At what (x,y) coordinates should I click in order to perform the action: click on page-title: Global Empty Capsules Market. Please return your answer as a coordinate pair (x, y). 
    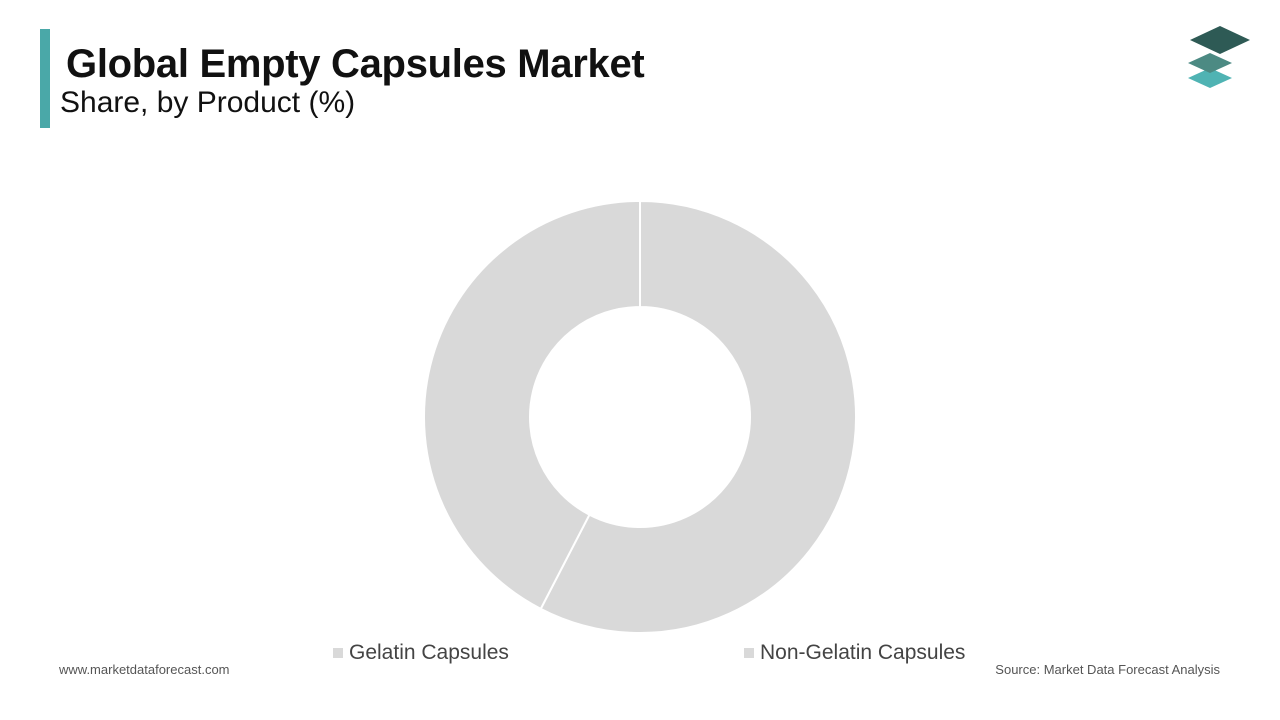
    Looking at the image, I should click on (355, 64).